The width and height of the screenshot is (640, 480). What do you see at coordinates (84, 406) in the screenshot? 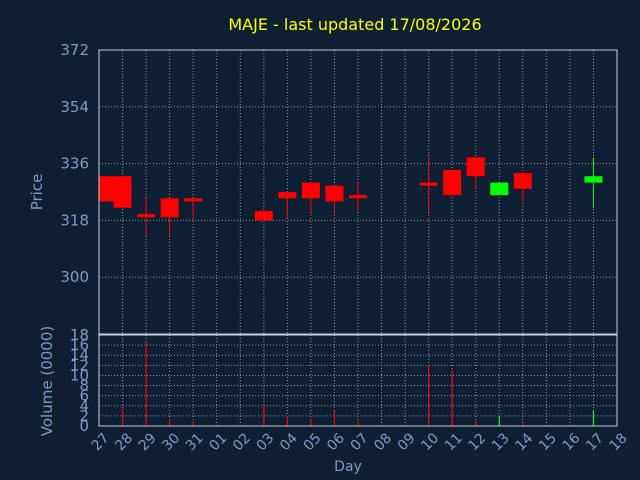
I see `volume-y-tick-label: 4` at bounding box center [84, 406].